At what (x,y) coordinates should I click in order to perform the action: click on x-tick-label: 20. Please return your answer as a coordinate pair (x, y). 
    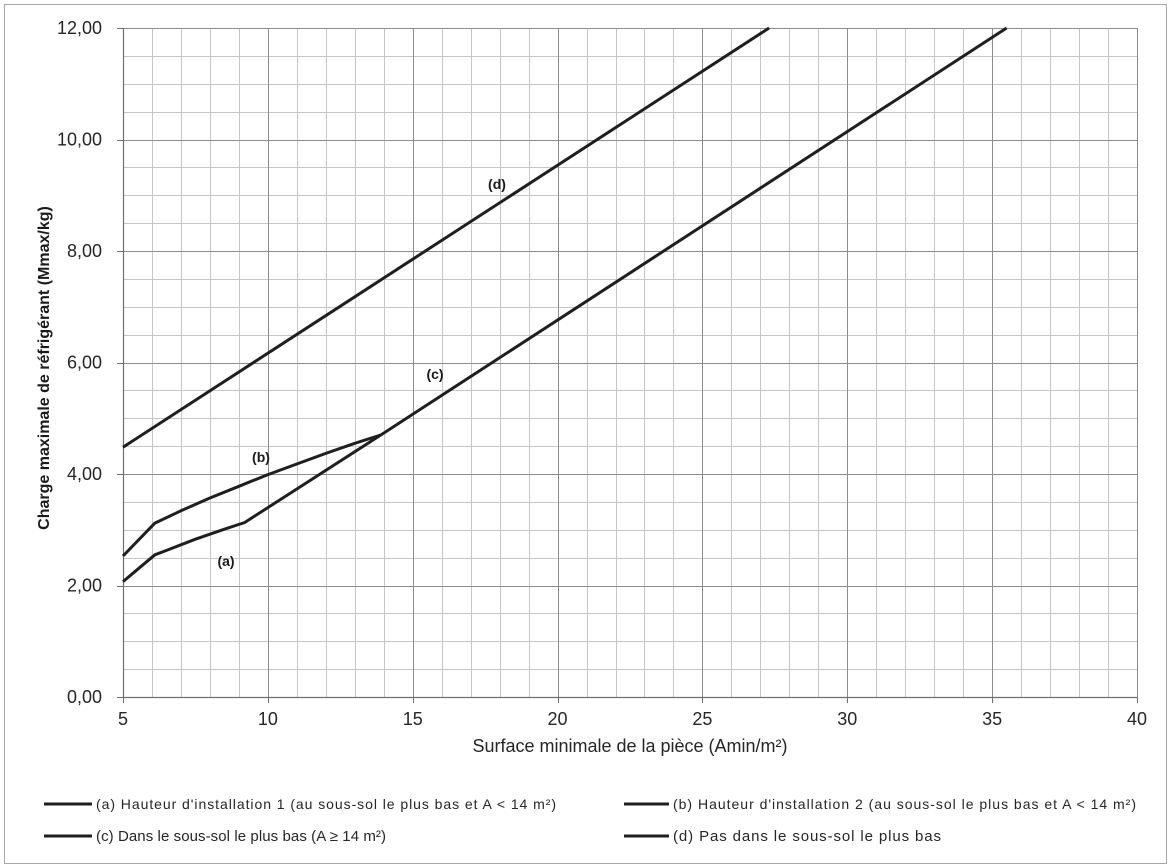
    Looking at the image, I should click on (558, 719).